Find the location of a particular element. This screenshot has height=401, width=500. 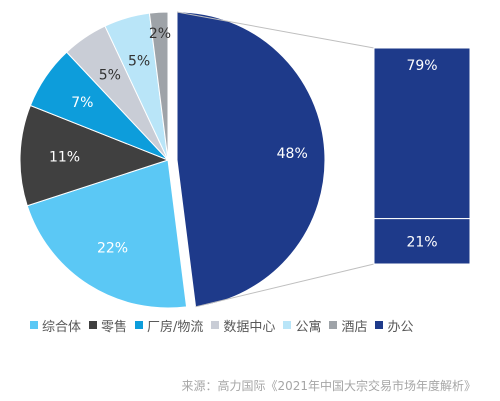

legend-item-apartment: 公寓 is located at coordinates (302, 325).